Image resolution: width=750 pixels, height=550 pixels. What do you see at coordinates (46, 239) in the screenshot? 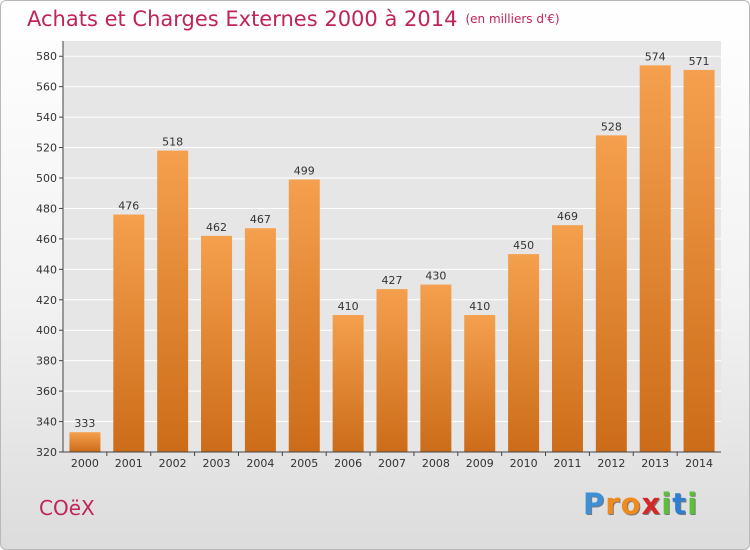
I see `y-tick-label: 460` at bounding box center [46, 239].